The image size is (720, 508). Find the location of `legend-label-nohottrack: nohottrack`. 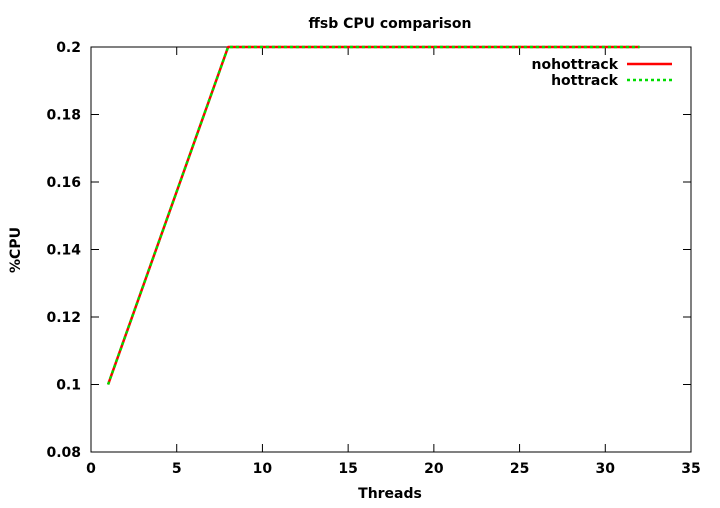

legend-label-nohottrack: nohottrack is located at coordinates (574, 65).